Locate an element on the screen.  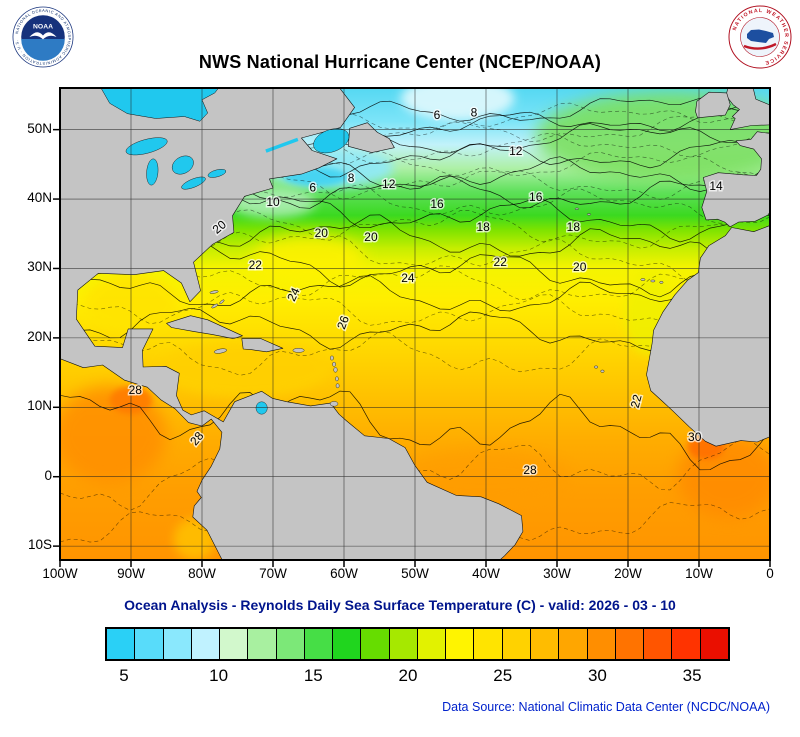
colorbar-tick-label: 15 is located at coordinates (313, 675).